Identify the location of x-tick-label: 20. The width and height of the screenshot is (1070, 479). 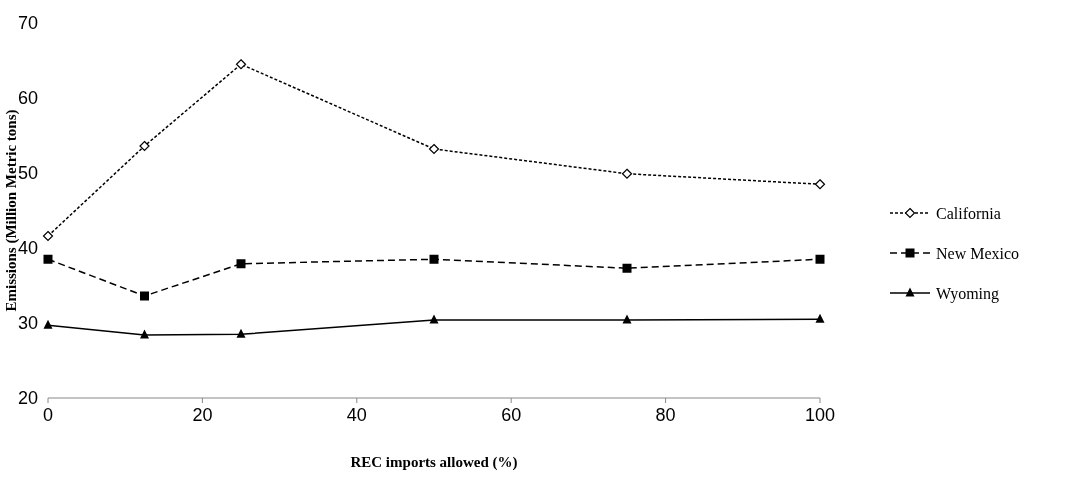
(202, 415).